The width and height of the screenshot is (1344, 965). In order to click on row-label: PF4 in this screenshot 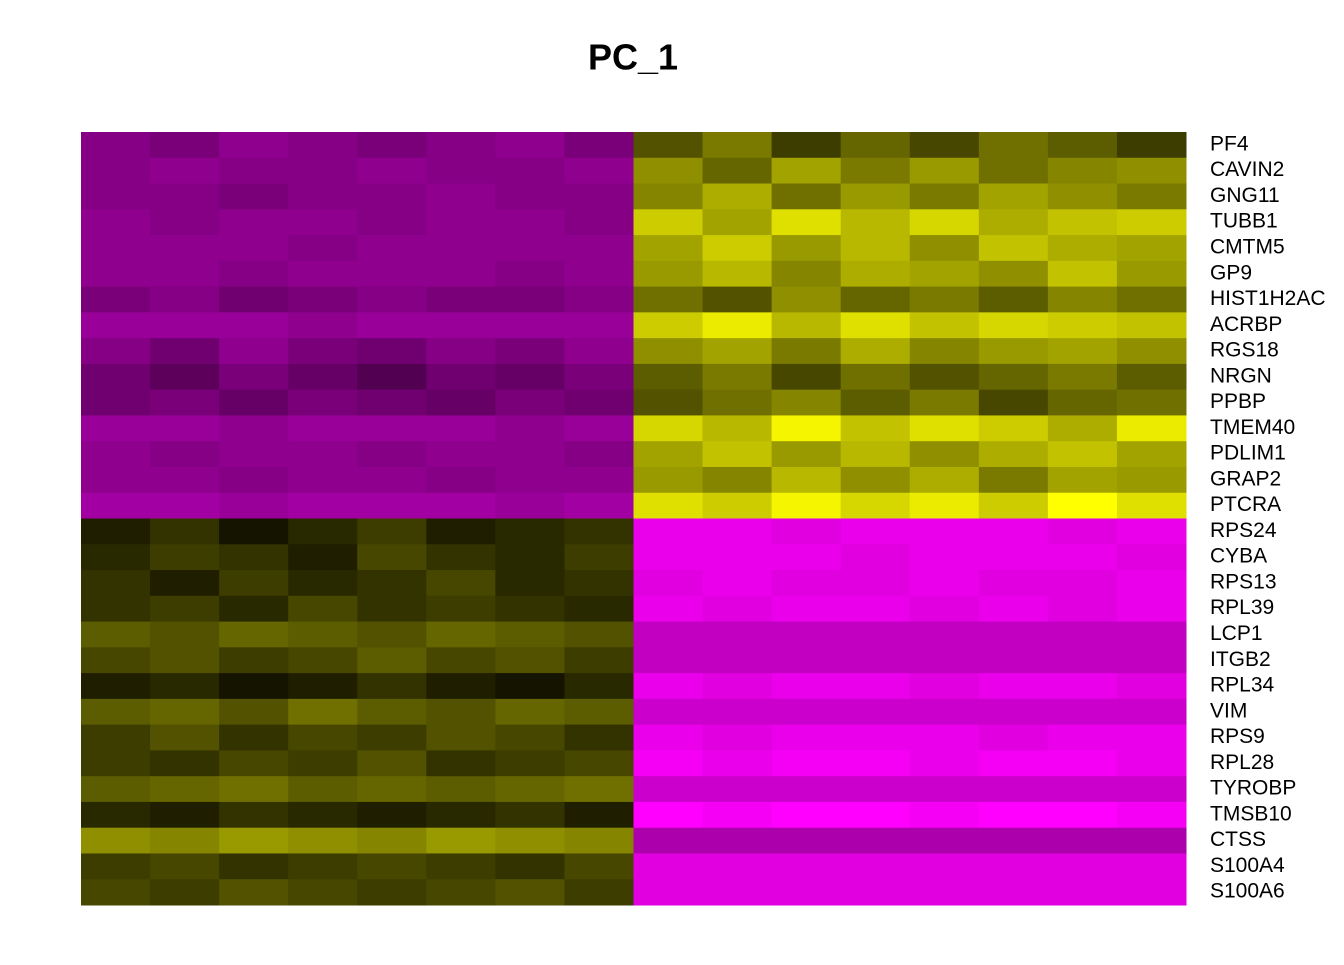, I will do `click(1229, 143)`.